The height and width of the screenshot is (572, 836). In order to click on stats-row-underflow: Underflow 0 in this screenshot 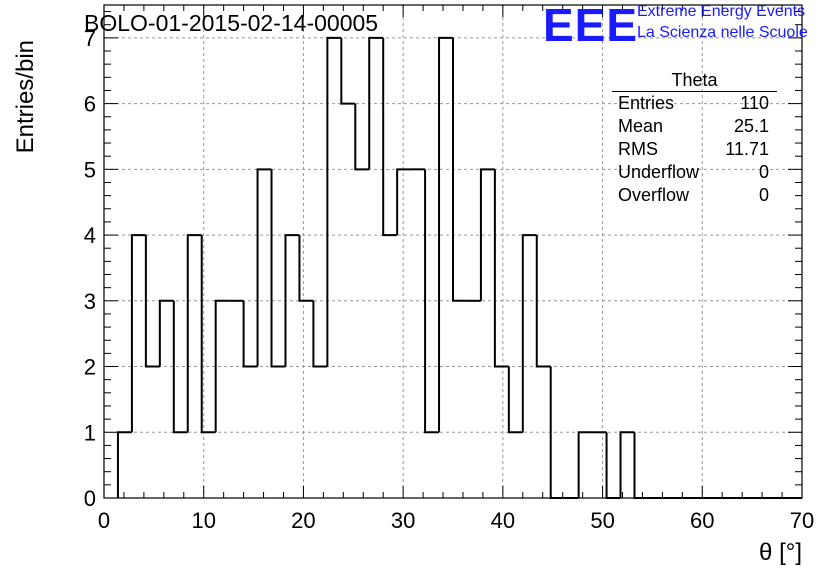, I will do `click(694, 172)`.